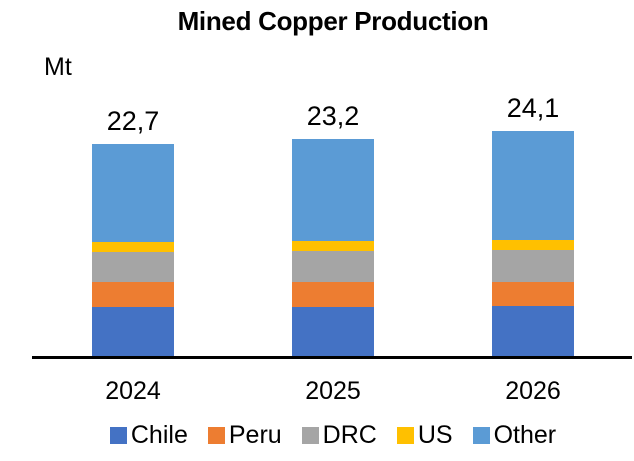  What do you see at coordinates (533, 266) in the screenshot?
I see `bar-segment-drc-2026` at bounding box center [533, 266].